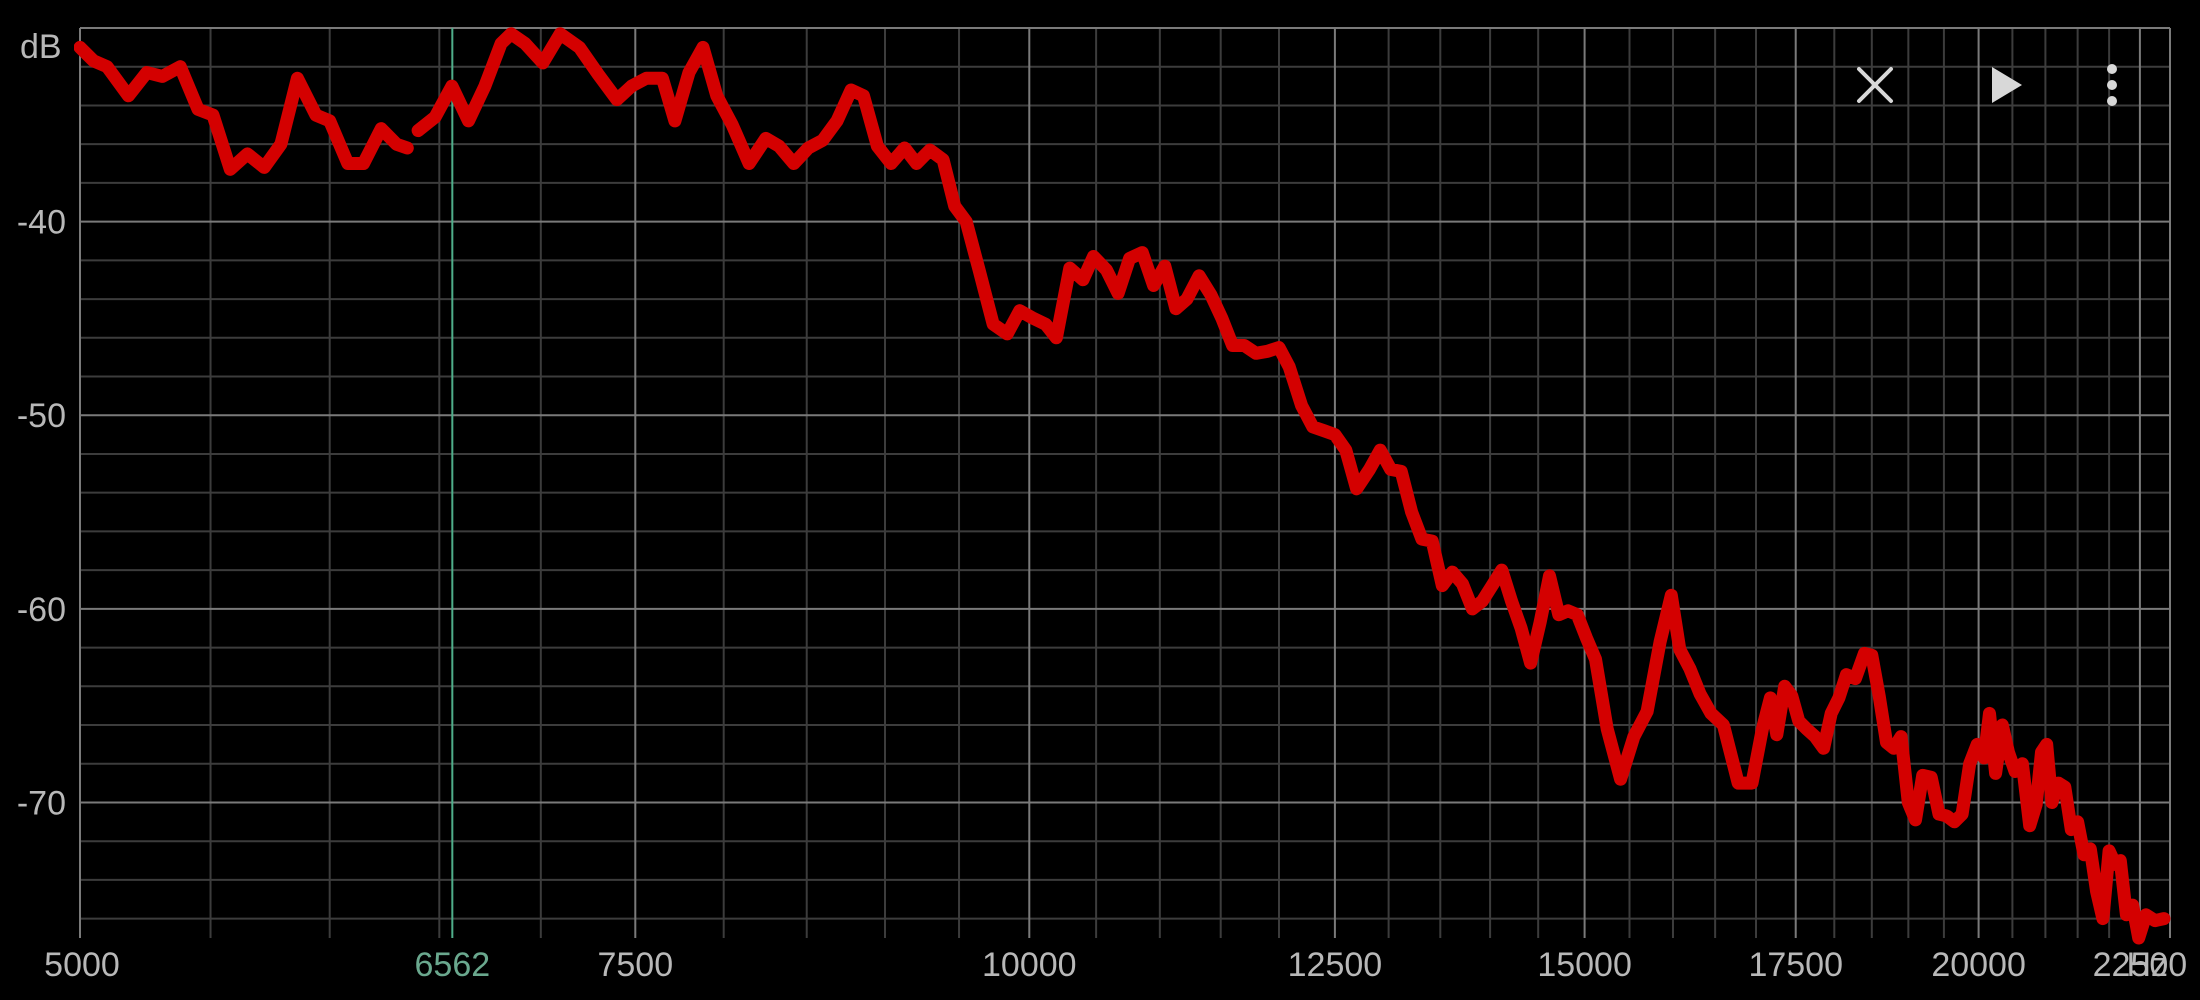 The width and height of the screenshot is (2200, 1000). What do you see at coordinates (1795, 965) in the screenshot?
I see `x-tick-label: 17500` at bounding box center [1795, 965].